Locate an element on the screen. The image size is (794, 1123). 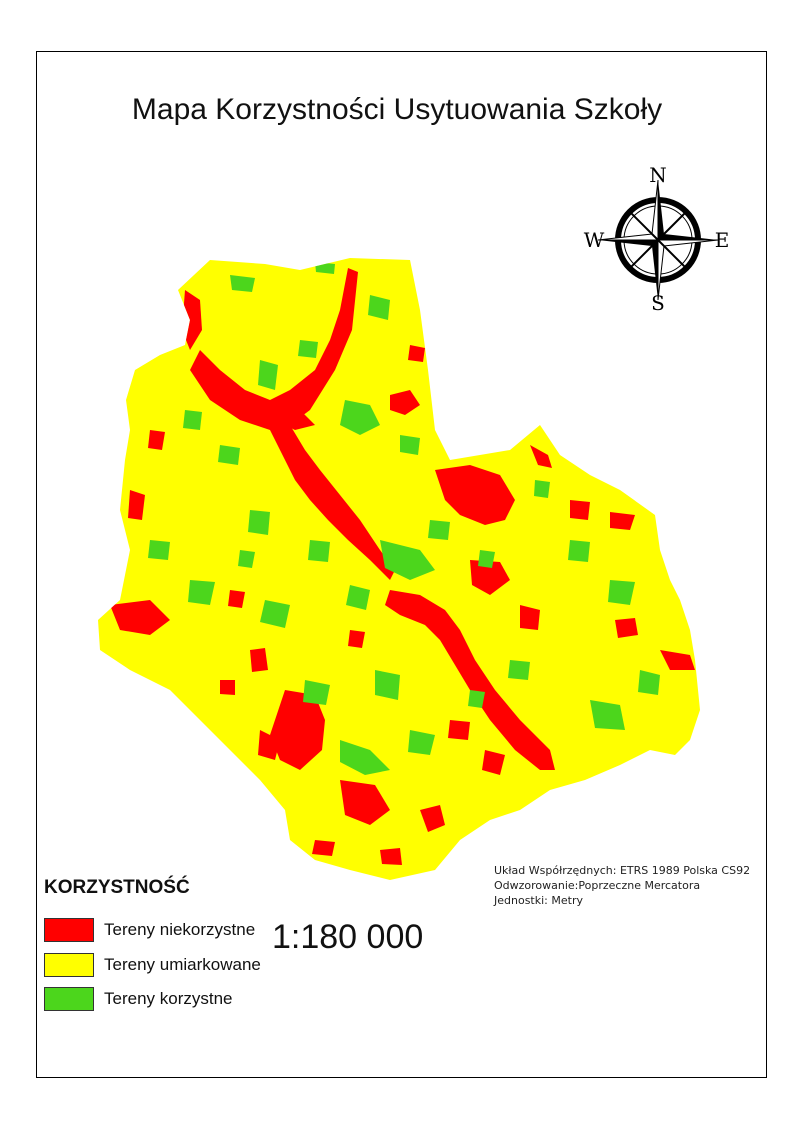
map-title: Mapa Korzystności Usytuowania Szkoły is located at coordinates (397, 109).